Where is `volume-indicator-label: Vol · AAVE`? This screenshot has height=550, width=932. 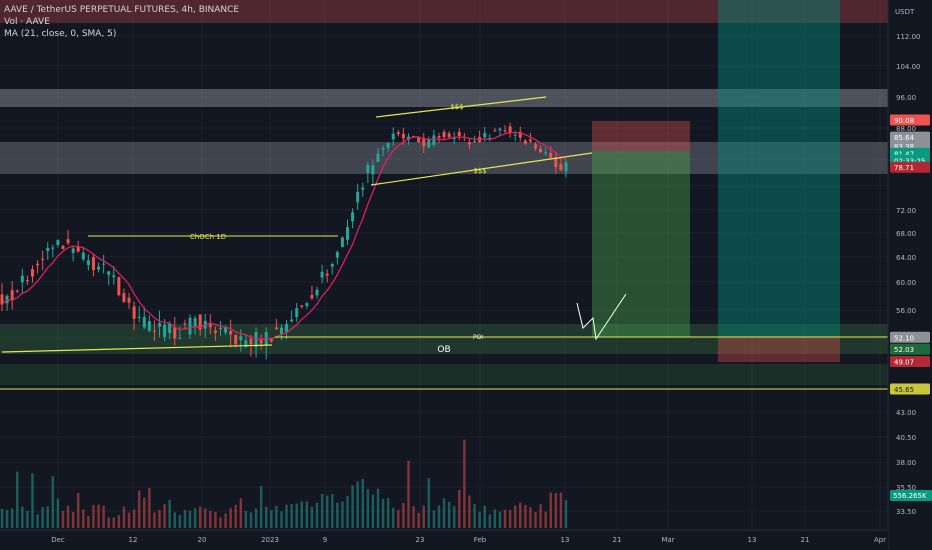
volume-indicator-label: Vol · AAVE is located at coordinates (27, 22).